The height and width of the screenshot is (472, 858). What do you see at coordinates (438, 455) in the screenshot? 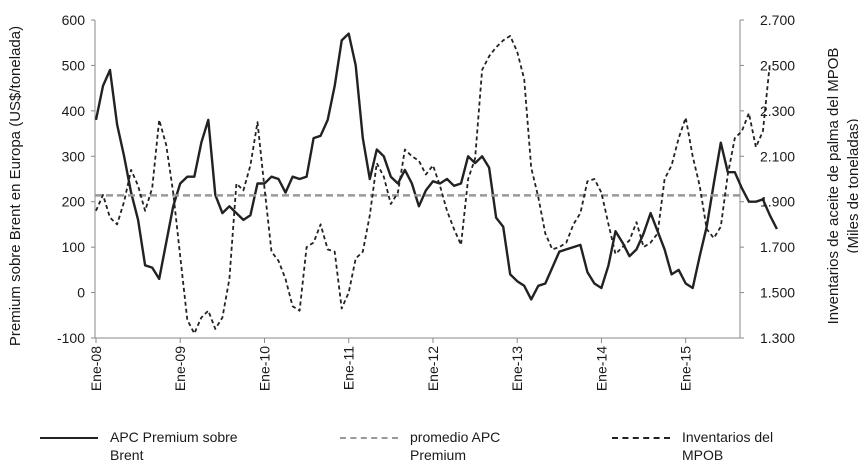
I see `legend-label-line: Premium` at bounding box center [438, 455].